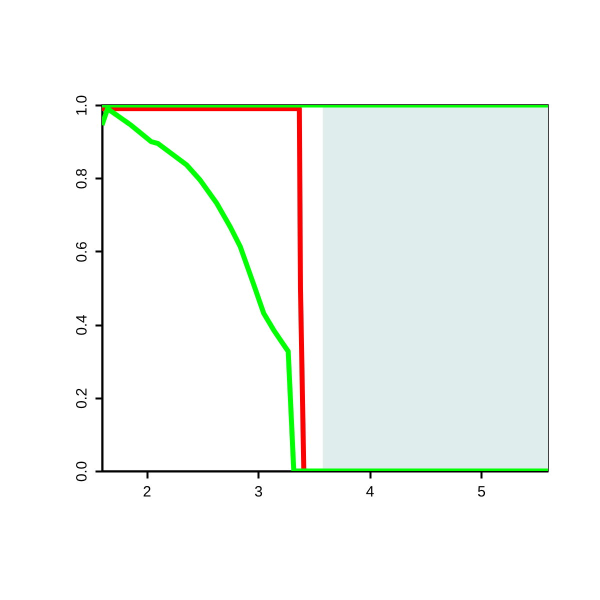 The height and width of the screenshot is (600, 600). Describe the element at coordinates (147, 492) in the screenshot. I see `x-tick-label: 2` at that location.